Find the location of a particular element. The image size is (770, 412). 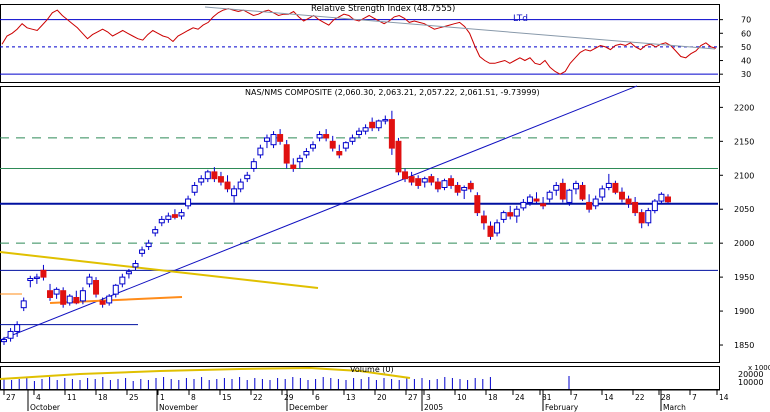

ltd-annotation: LTd is located at coordinates (520, 19).